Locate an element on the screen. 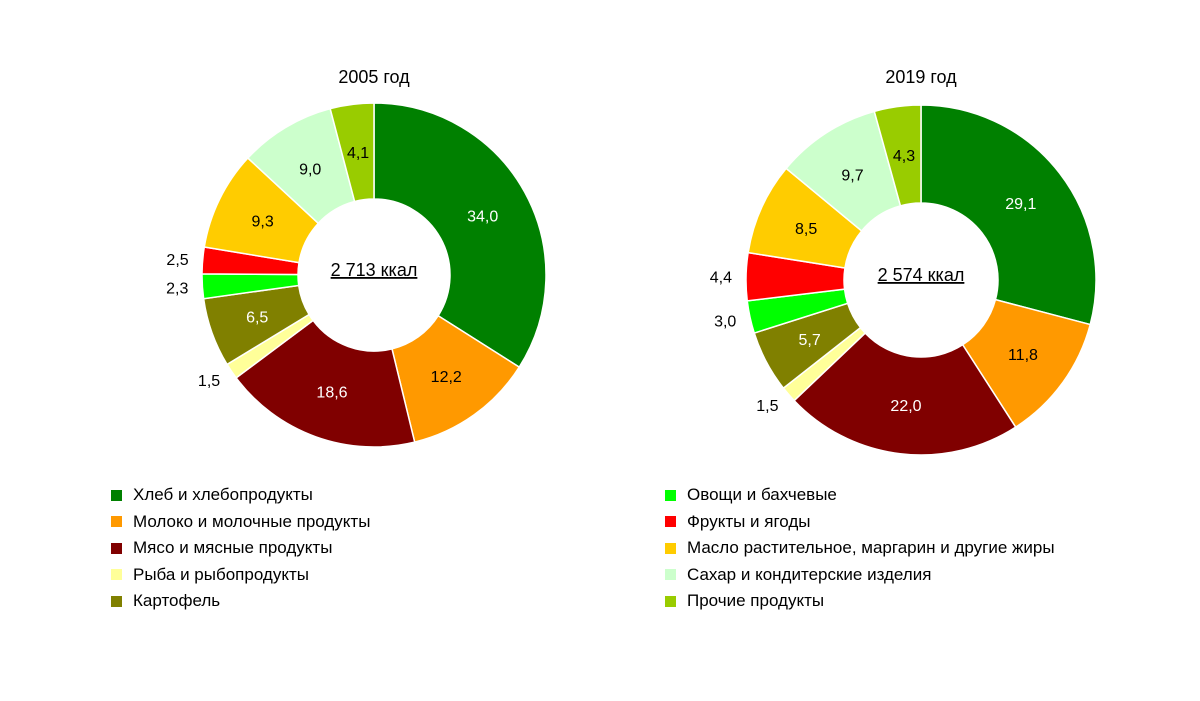 The image size is (1200, 701). data-label-bread: 29,1 is located at coordinates (1020, 204).